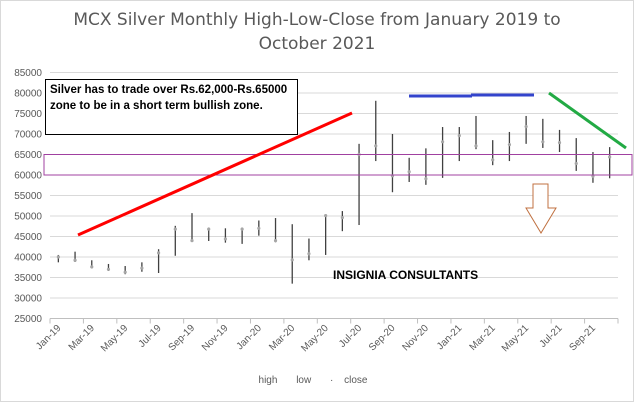 The width and height of the screenshot is (634, 402). I want to click on legend-low: low, so click(304, 380).